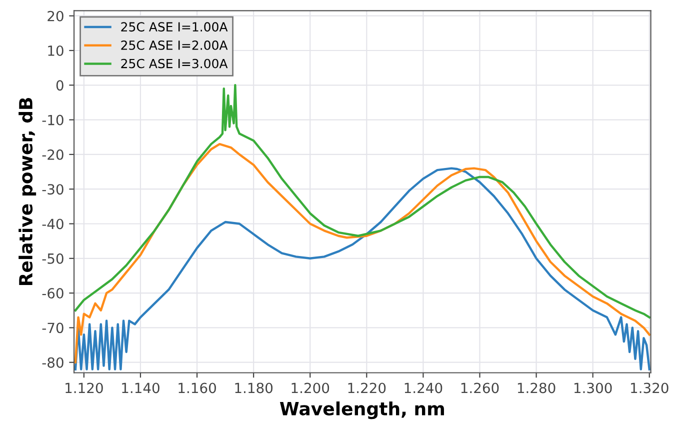  Describe the element at coordinates (480, 388) in the screenshot. I see `x-tick-label: 1.260` at that location.